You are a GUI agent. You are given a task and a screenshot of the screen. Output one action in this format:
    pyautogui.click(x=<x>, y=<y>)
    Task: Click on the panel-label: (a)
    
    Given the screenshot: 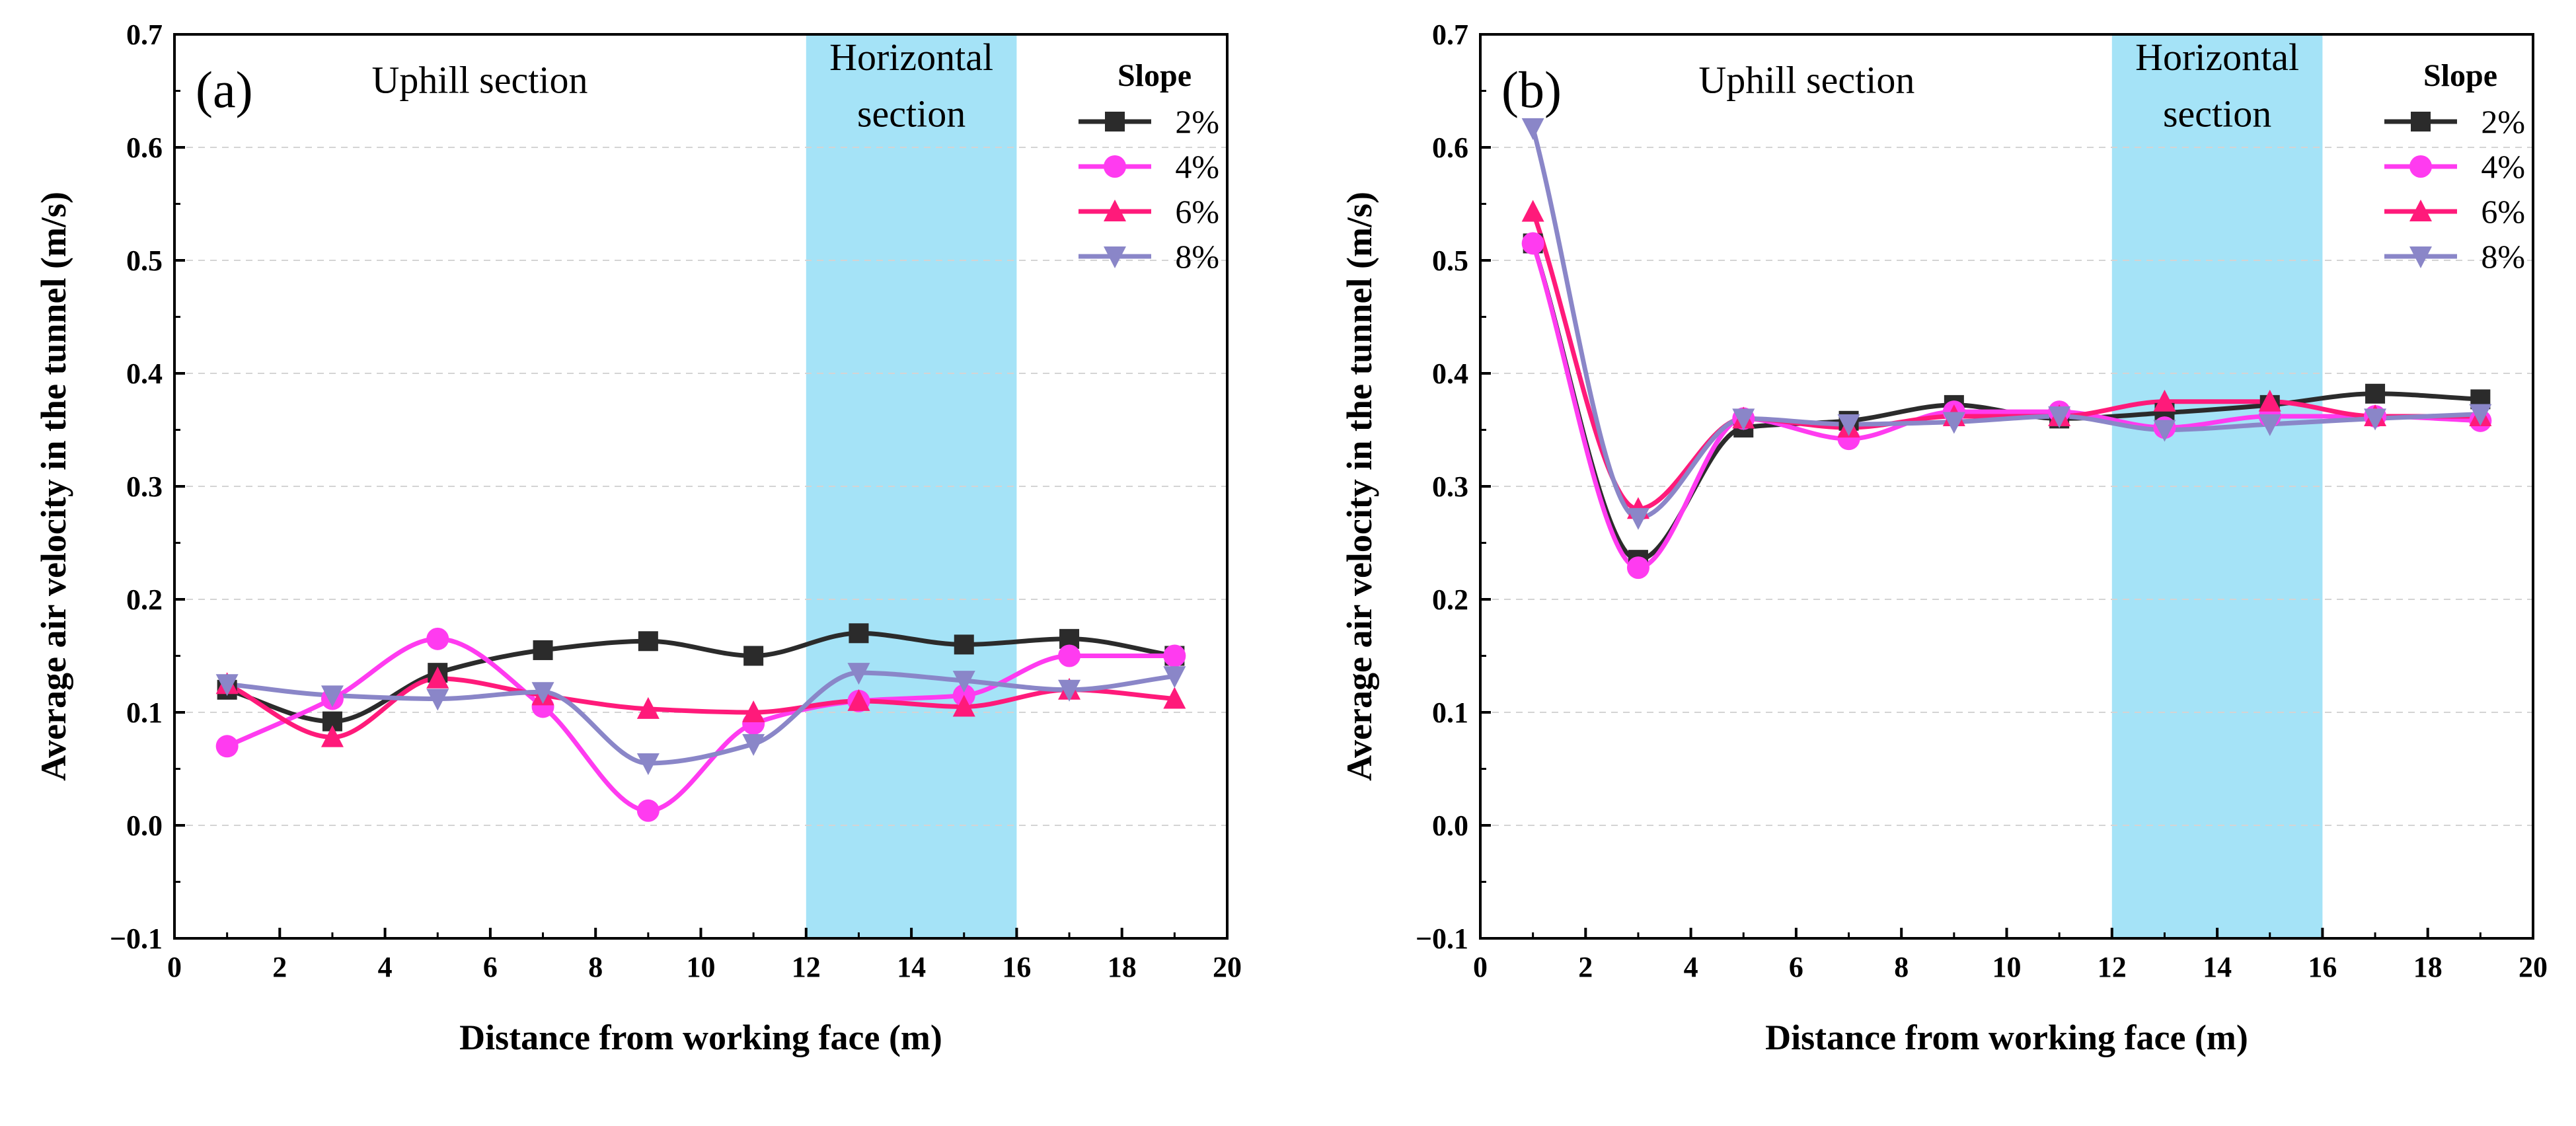 What is the action you would take?
    pyautogui.click(x=225, y=90)
    